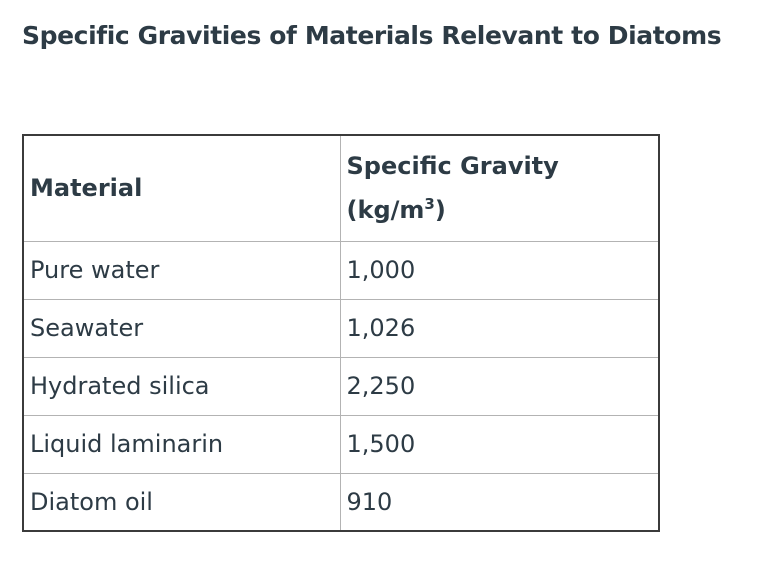  What do you see at coordinates (385, 210) in the screenshot?
I see `unit-prefix: (kg/m` at bounding box center [385, 210].